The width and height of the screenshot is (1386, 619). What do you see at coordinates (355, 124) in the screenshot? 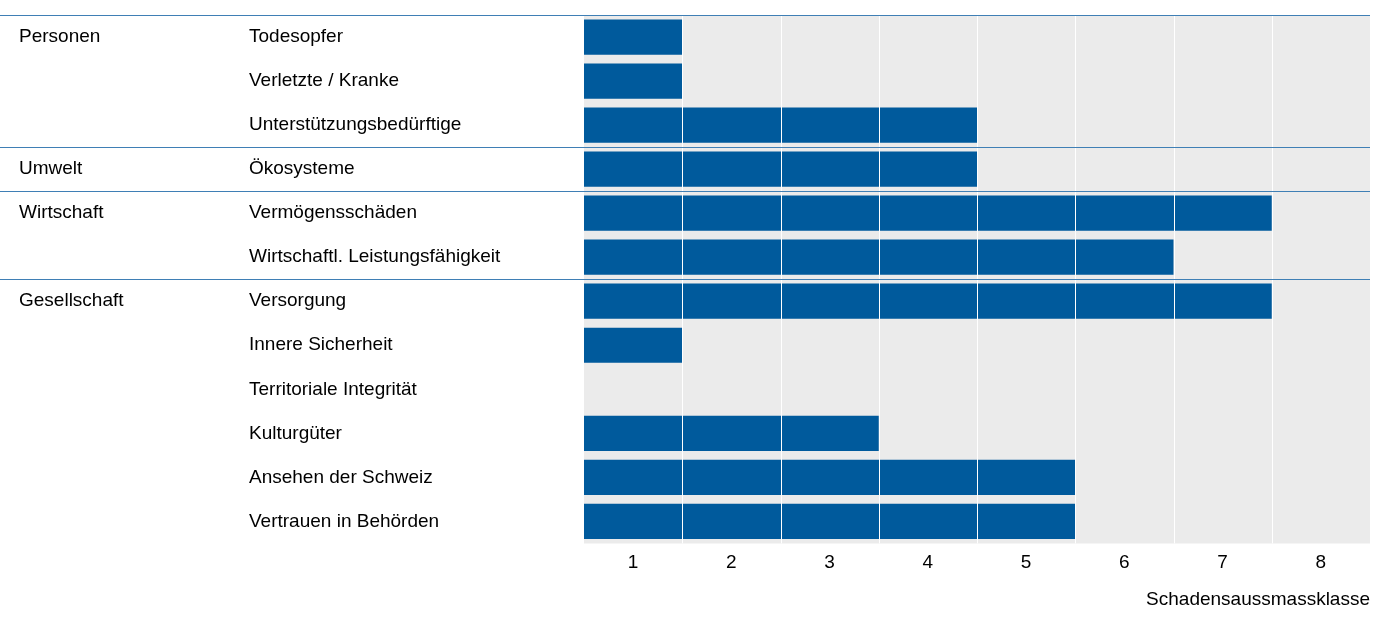
I see `y-tick-label: Unterstützungsbedürftige` at bounding box center [355, 124].